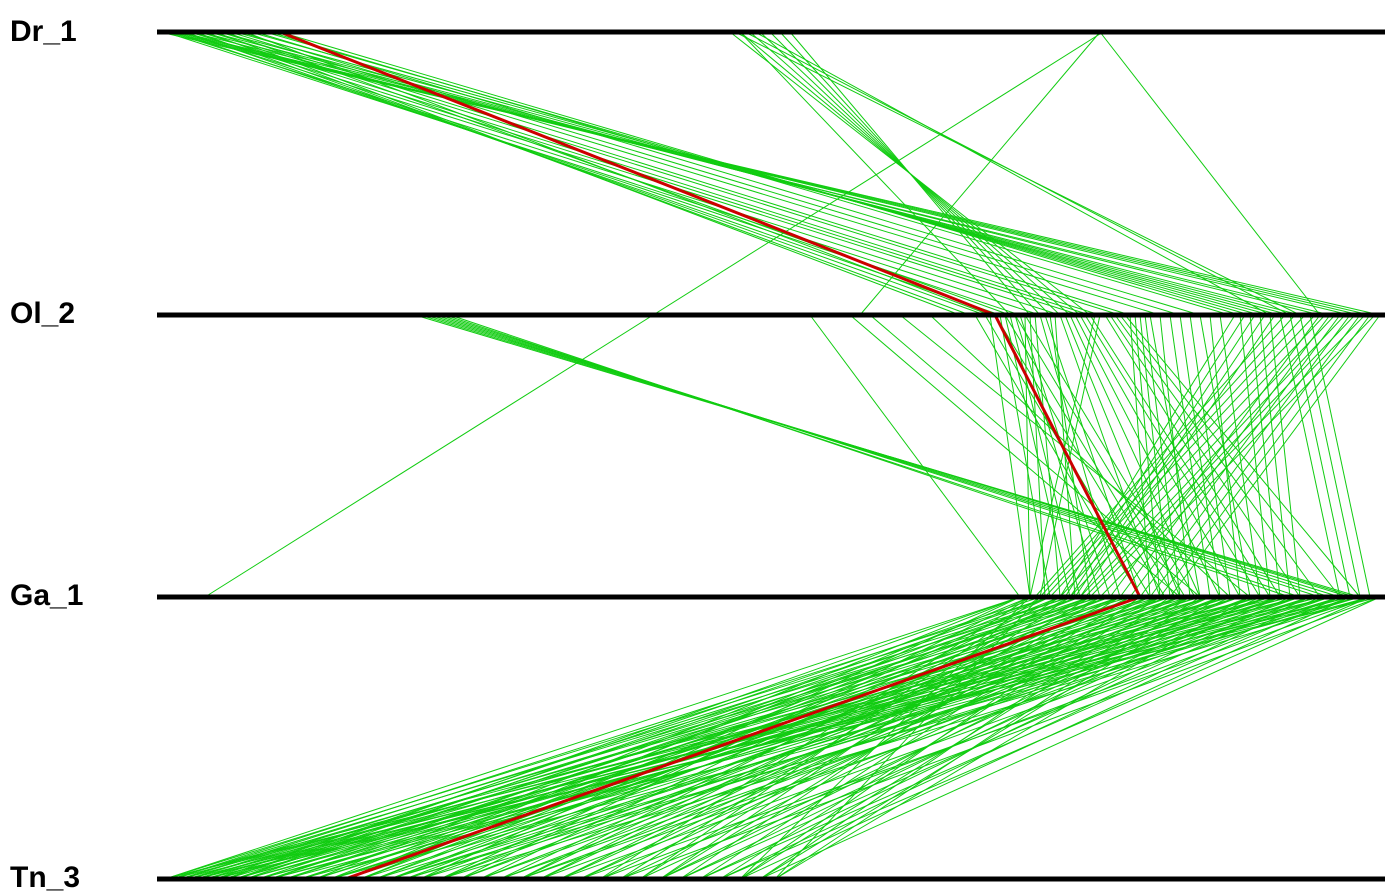 This screenshot has height=894, width=1397. What do you see at coordinates (45, 877) in the screenshot?
I see `track-label-tn-3: Tn_3` at bounding box center [45, 877].